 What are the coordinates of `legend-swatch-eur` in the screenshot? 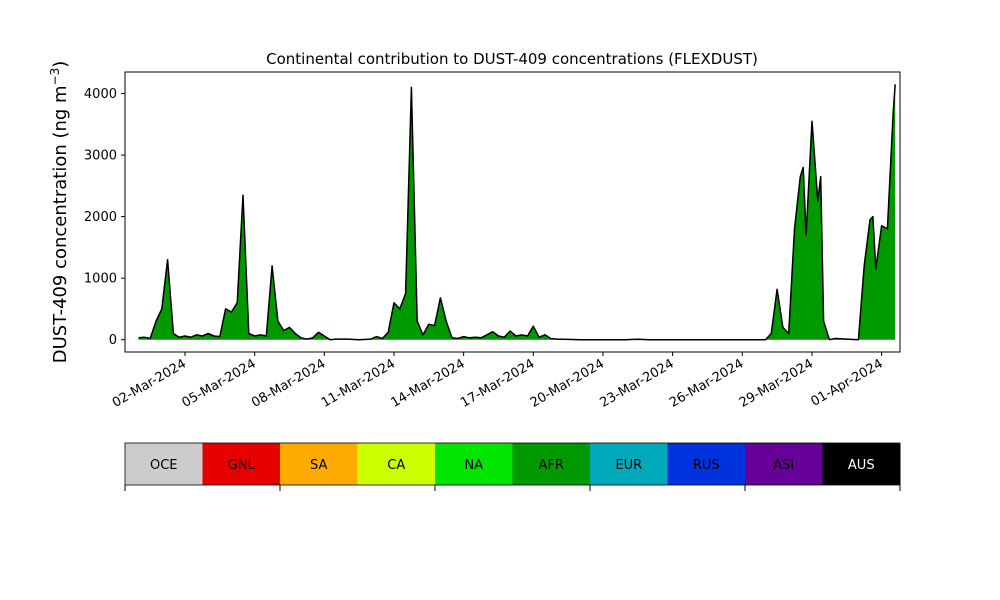 It's located at (629, 464).